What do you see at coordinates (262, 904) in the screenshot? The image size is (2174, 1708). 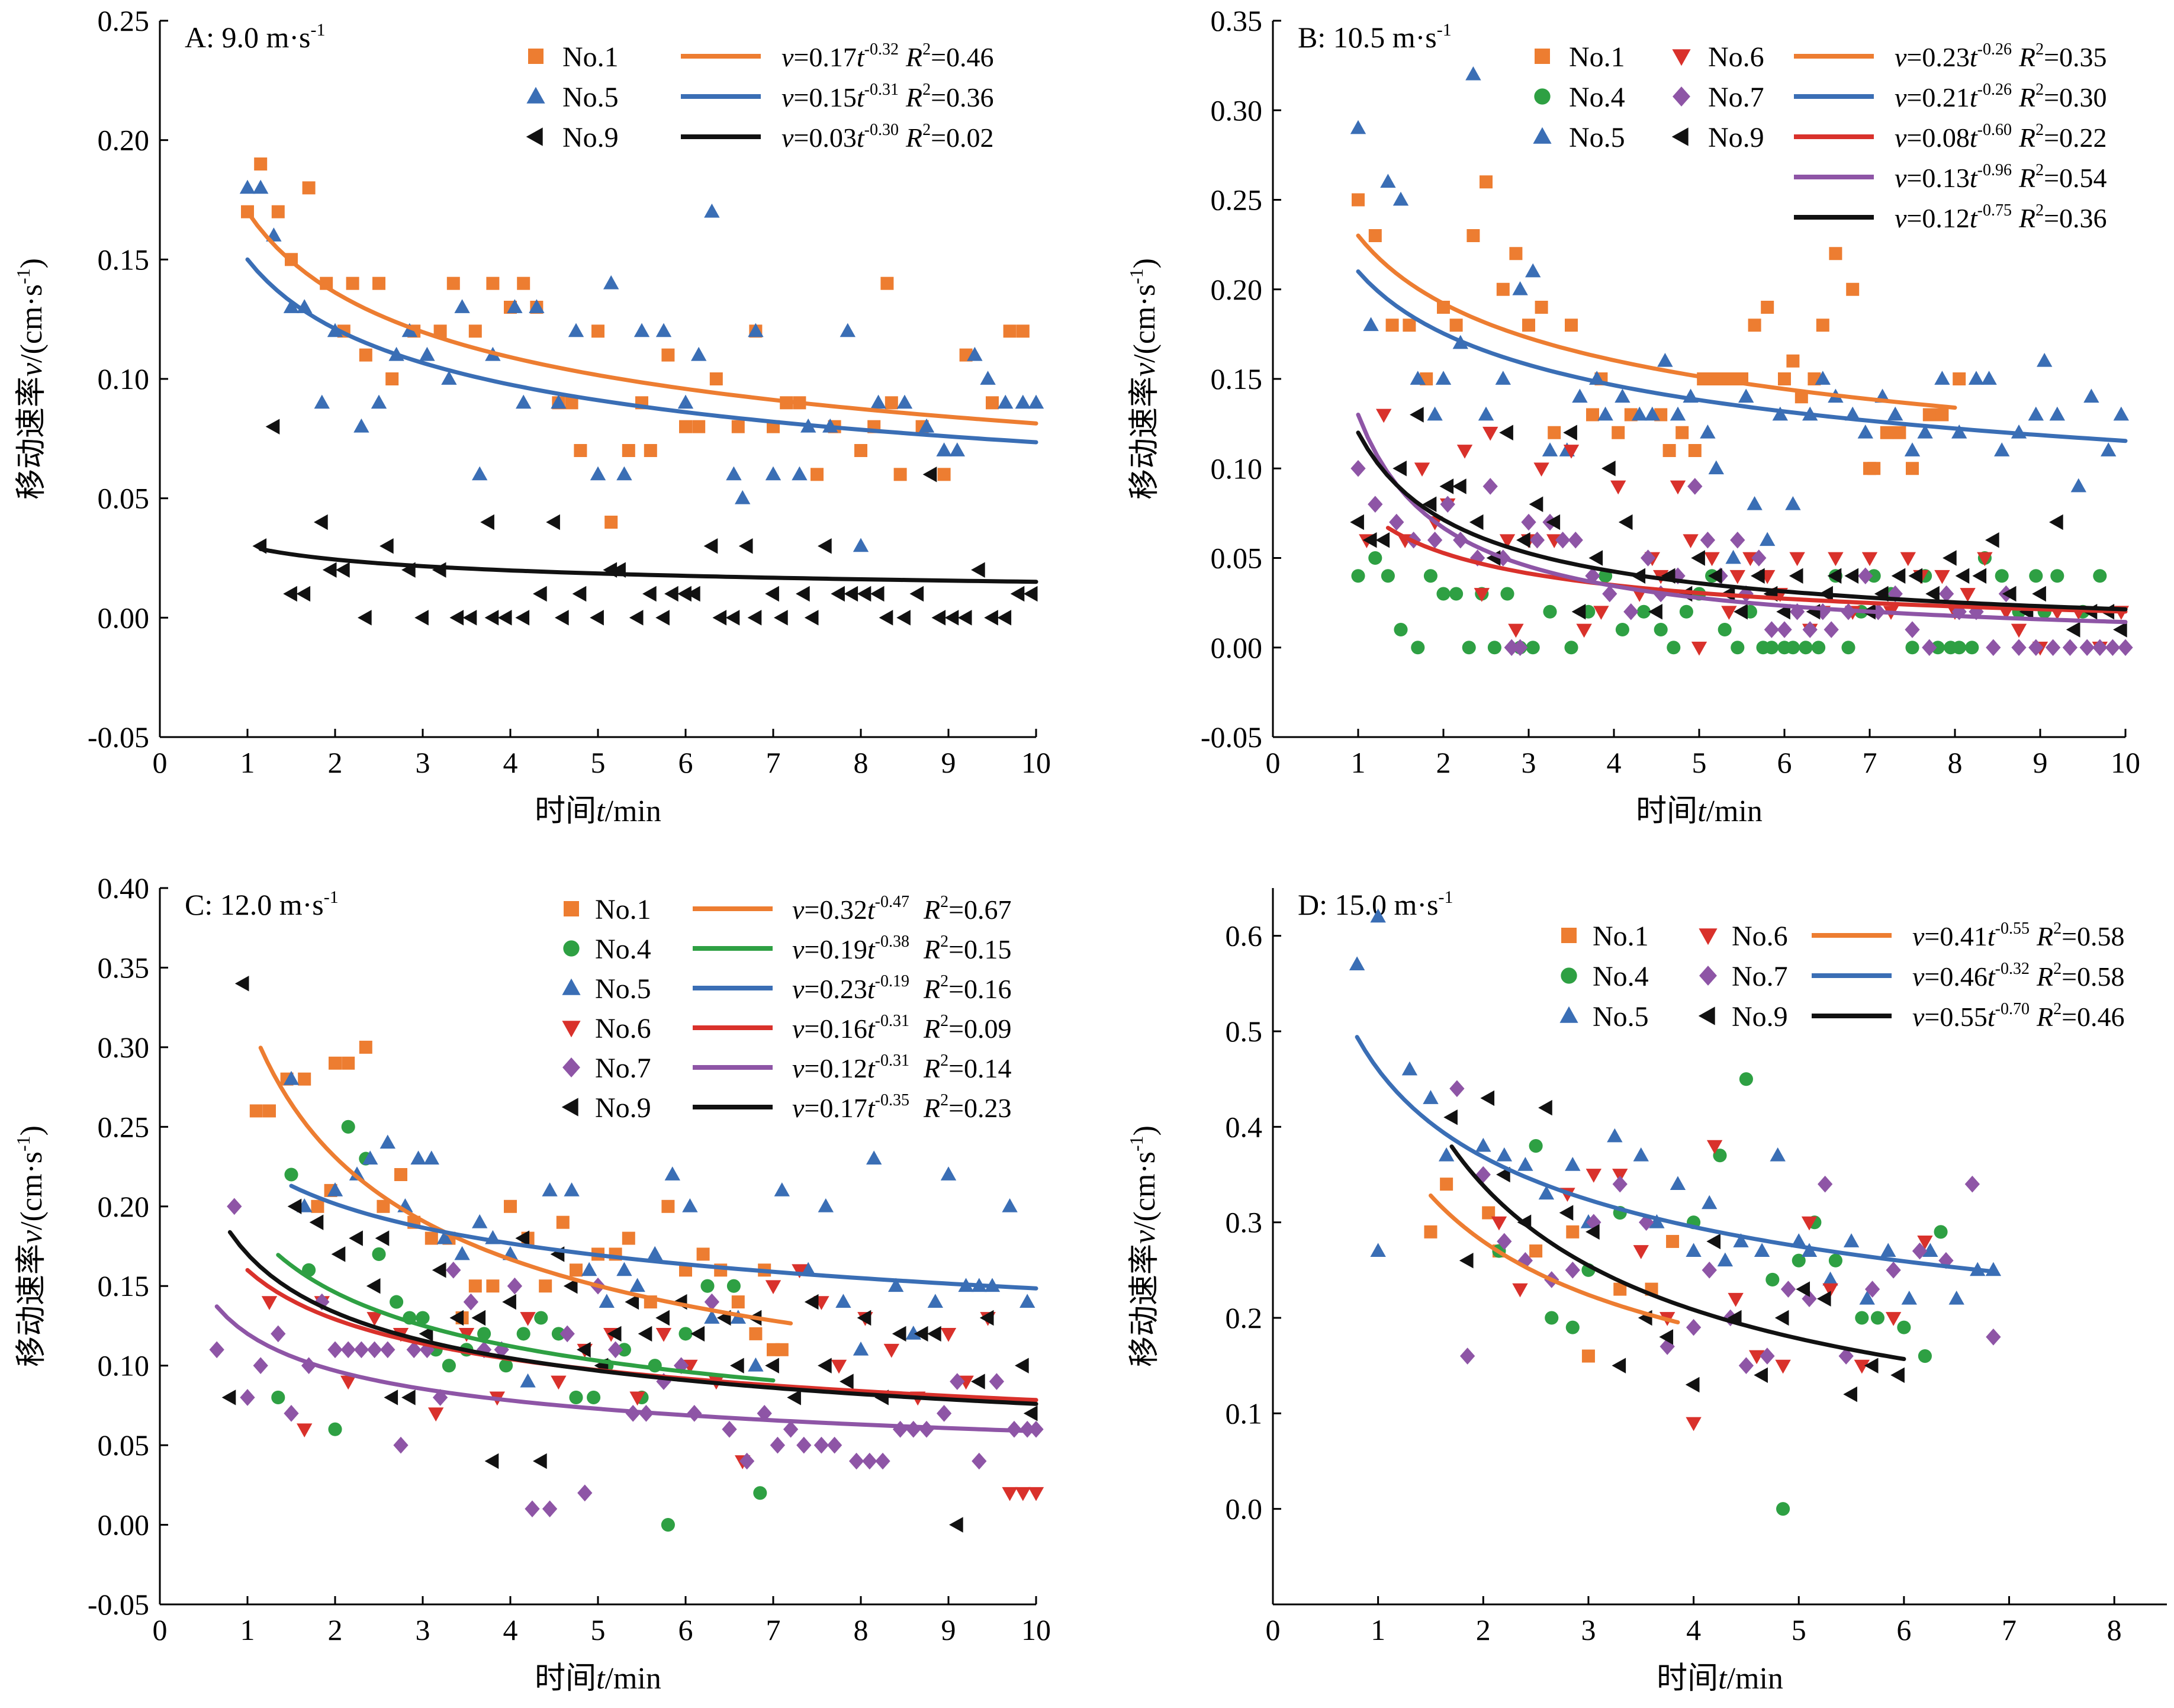 I see `panel-title: C: 12.0 m·s-1` at bounding box center [262, 904].